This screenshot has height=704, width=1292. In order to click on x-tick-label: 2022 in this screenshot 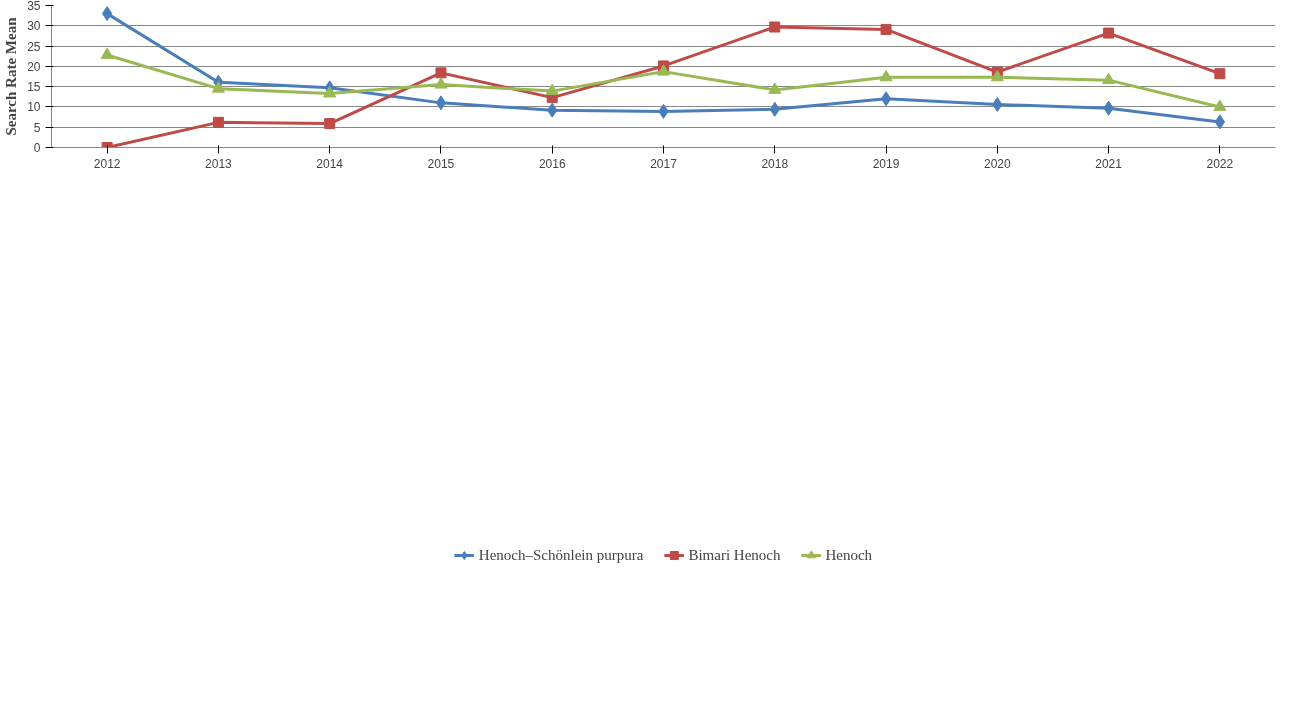, I will do `click(1220, 163)`.